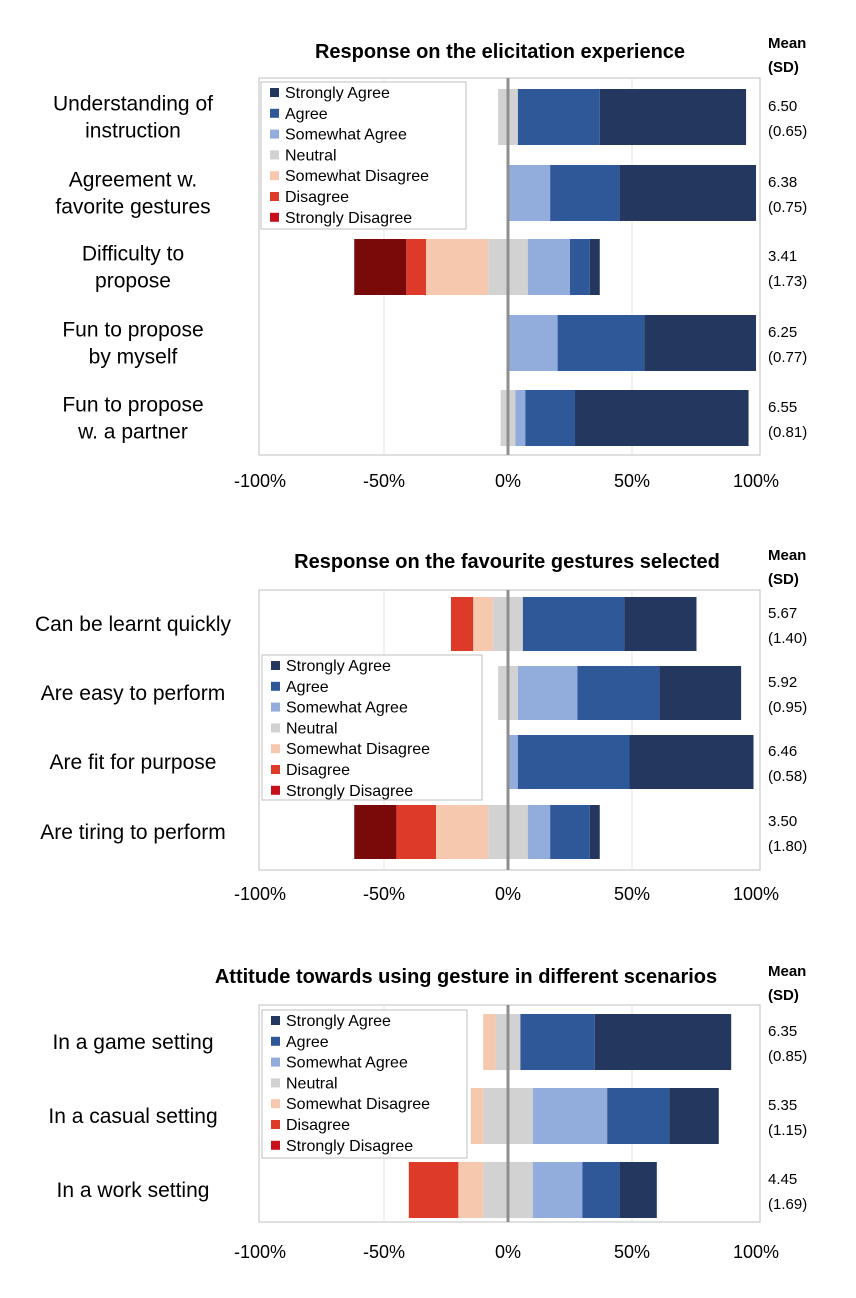 This screenshot has height=1298, width=856. I want to click on sd-value: (0.85), so click(787, 1056).